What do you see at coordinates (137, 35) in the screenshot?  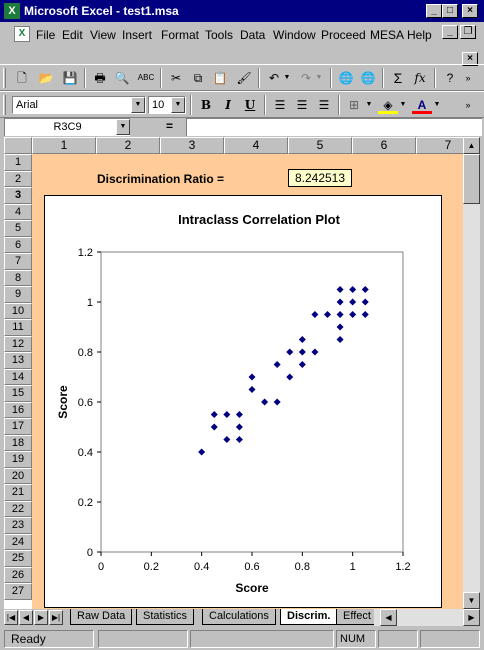 I see `menu-insert: Insert` at bounding box center [137, 35].